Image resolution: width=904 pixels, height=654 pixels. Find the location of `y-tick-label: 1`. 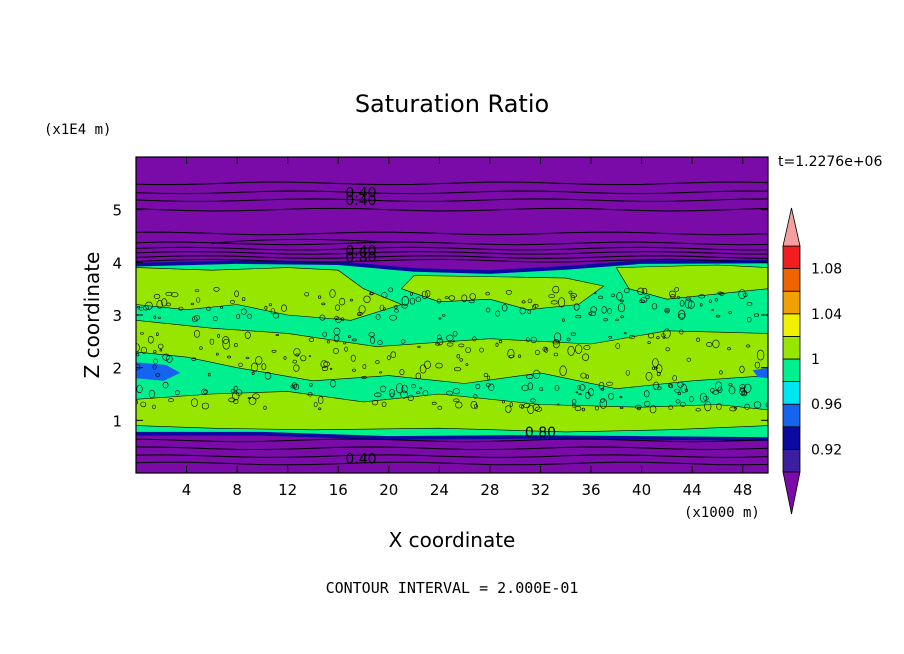

y-tick-label: 1 is located at coordinates (117, 421).